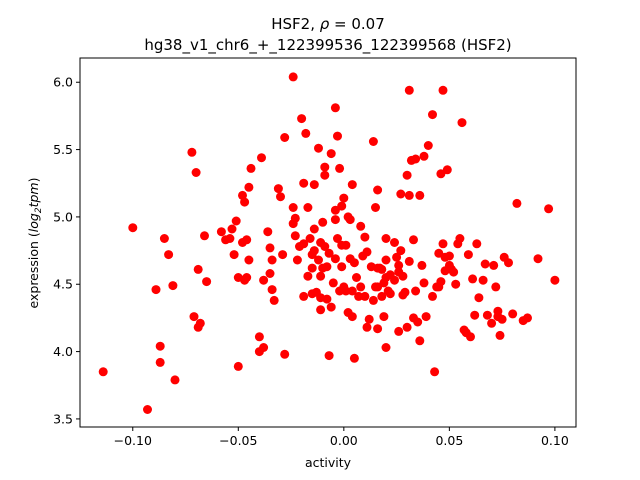 This screenshot has width=640, height=480. Describe the element at coordinates (328, 462) in the screenshot. I see `x-axis-label: activity` at that location.